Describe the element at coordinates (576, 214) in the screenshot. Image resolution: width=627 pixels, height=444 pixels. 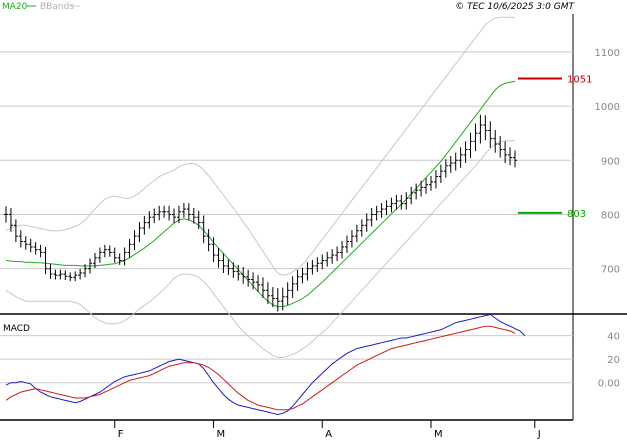
I see `support-level-label: 803` at that location.